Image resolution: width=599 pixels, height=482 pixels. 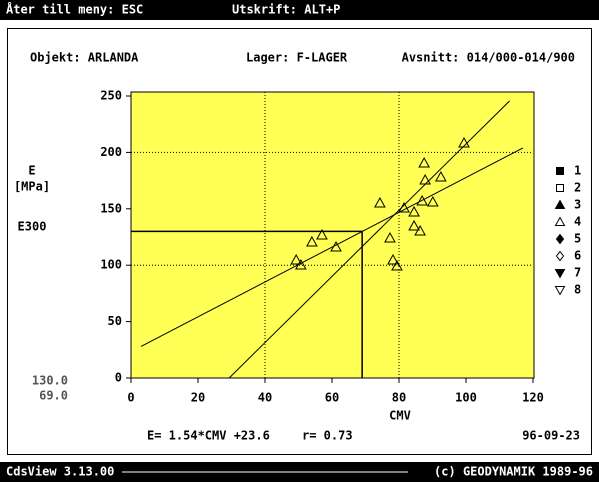 What do you see at coordinates (111, 208) in the screenshot?
I see `y-tick-label: 150` at bounding box center [111, 208].